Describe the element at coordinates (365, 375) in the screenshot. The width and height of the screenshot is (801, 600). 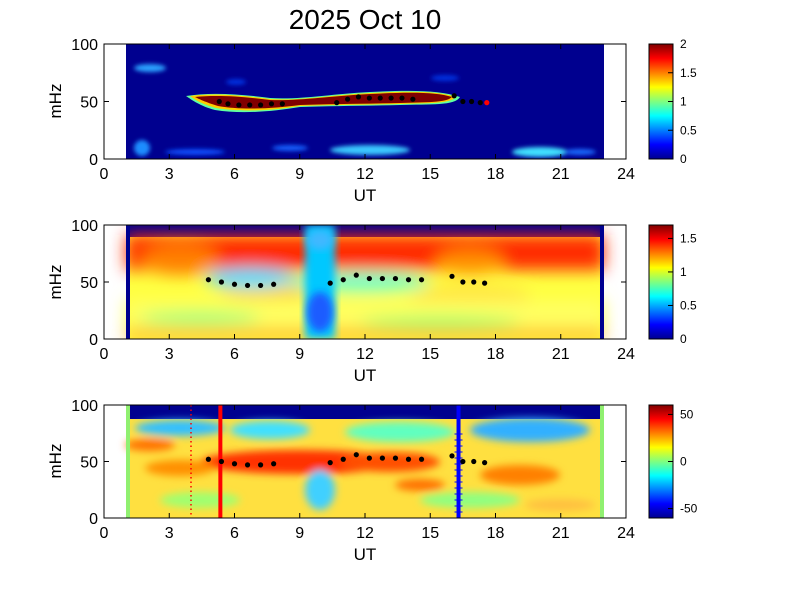
I see `panel-2-xlabel: UT` at that location.